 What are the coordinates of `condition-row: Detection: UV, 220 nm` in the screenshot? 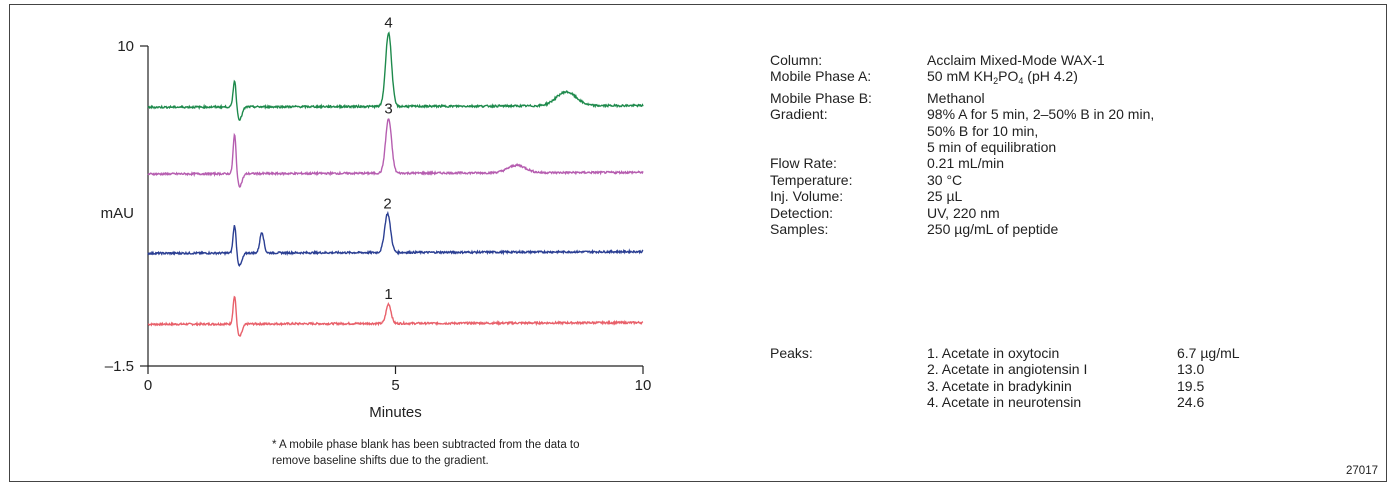 It's located at (962, 213).